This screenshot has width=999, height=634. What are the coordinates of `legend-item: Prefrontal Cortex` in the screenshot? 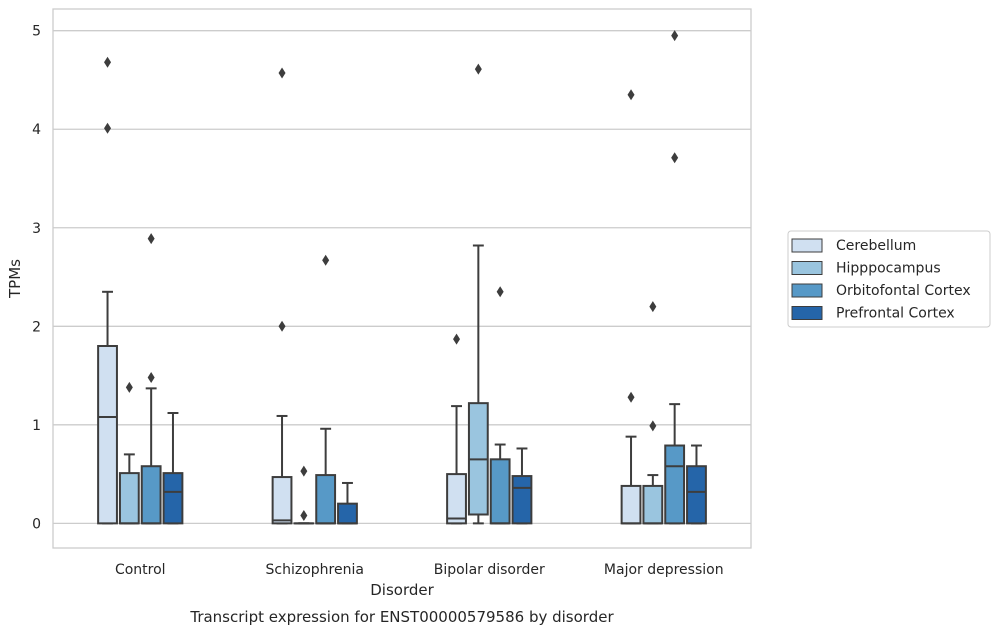 It's located at (873, 314).